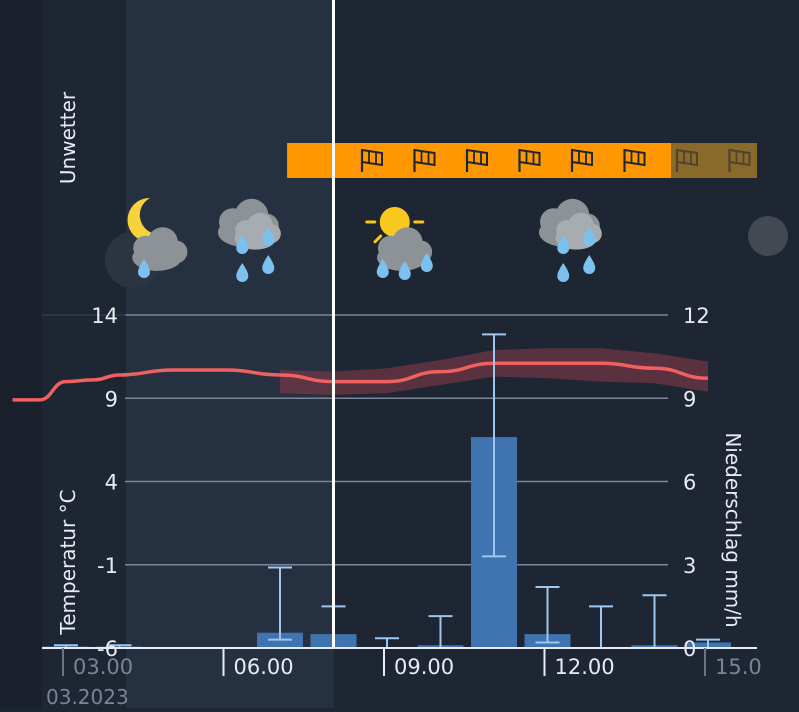 This screenshot has width=799, height=712. Describe the element at coordinates (107, 566) in the screenshot. I see `left-tick-label: -1` at that location.